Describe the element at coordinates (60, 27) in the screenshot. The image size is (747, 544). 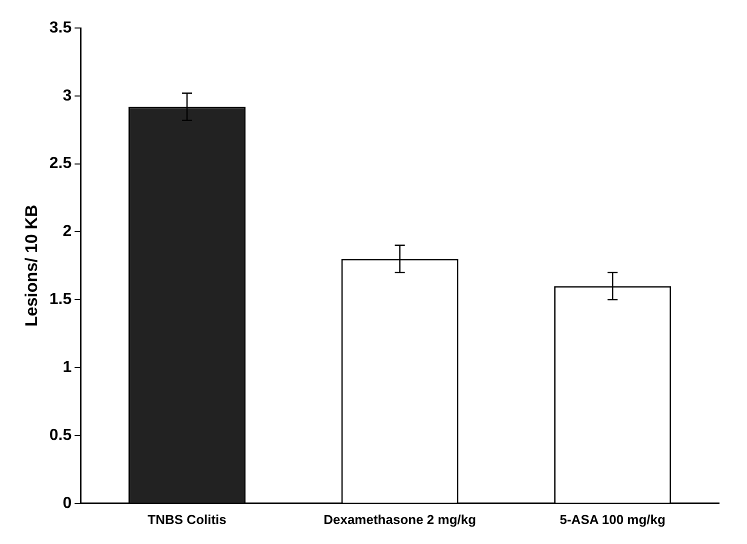
I see `y-tick-label: 3.5` at that location.